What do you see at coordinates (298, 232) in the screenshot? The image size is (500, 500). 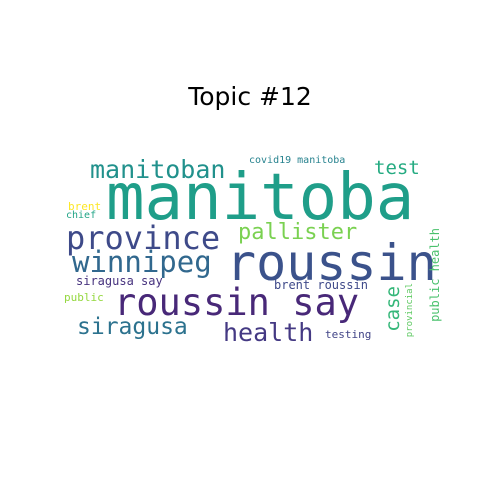 I see `word-pallister: pallister` at bounding box center [298, 232].